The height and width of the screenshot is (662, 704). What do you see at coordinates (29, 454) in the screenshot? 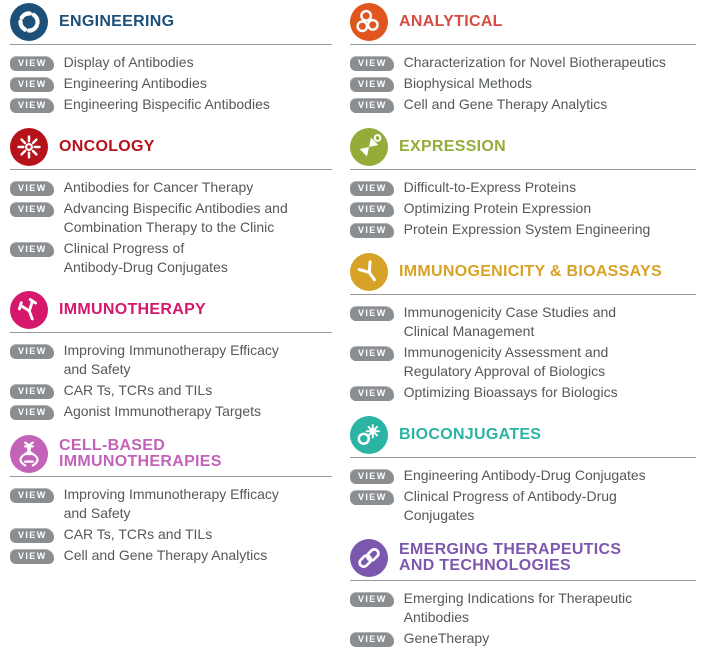
I see `dna-helix-icon` at bounding box center [29, 454].